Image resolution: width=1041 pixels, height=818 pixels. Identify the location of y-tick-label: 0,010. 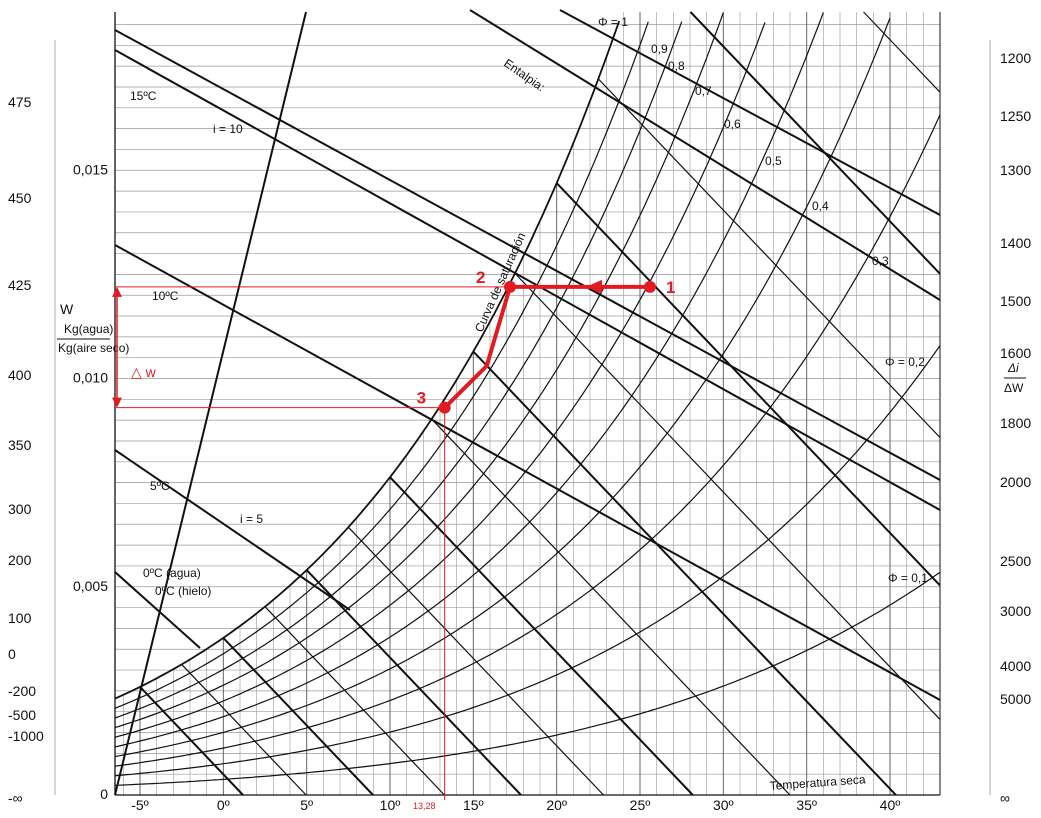
(90, 378).